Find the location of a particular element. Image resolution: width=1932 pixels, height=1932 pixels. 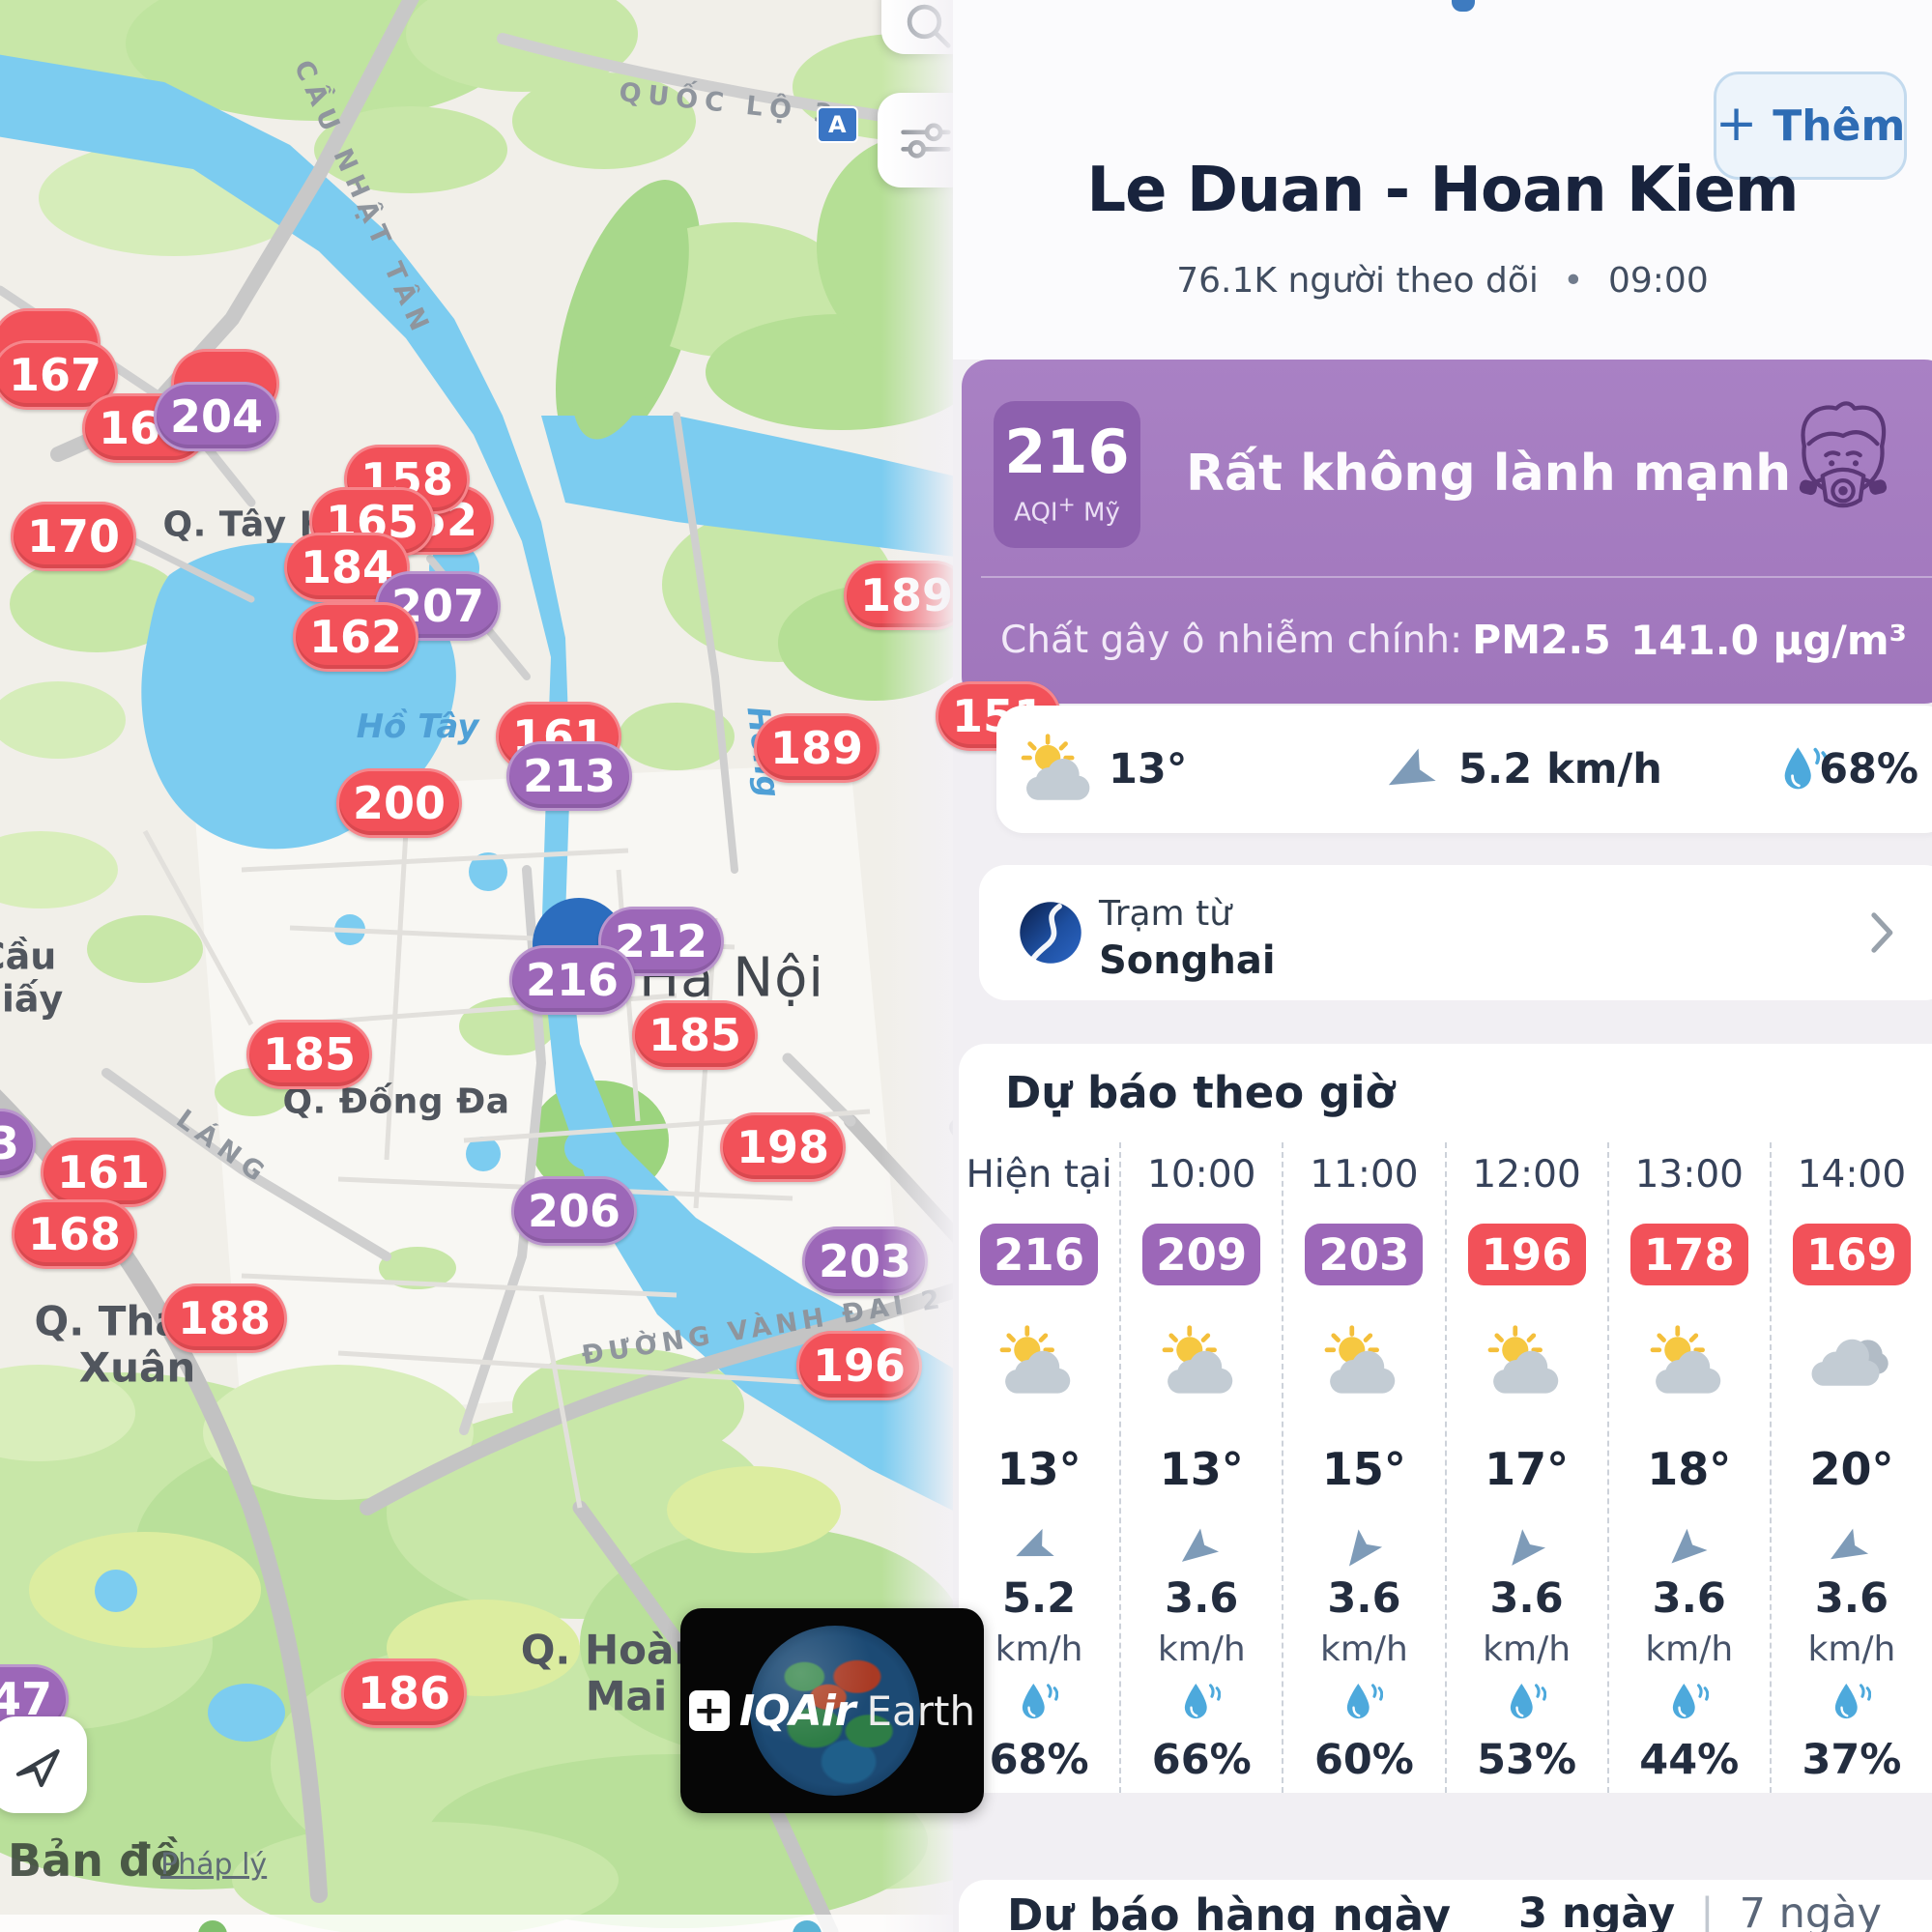

iqair-logo-icon: + is located at coordinates (709, 1711).